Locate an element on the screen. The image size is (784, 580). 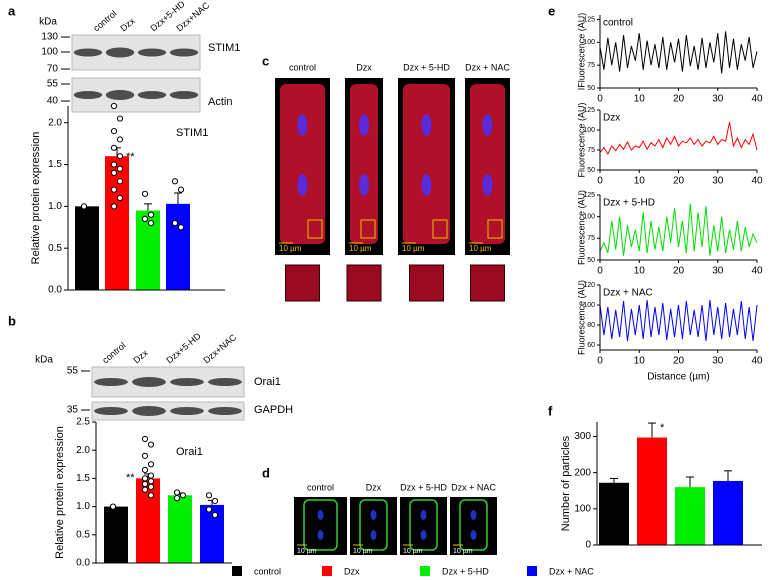
y-axis-label: Relative protein expression is located at coordinates (36, 198).